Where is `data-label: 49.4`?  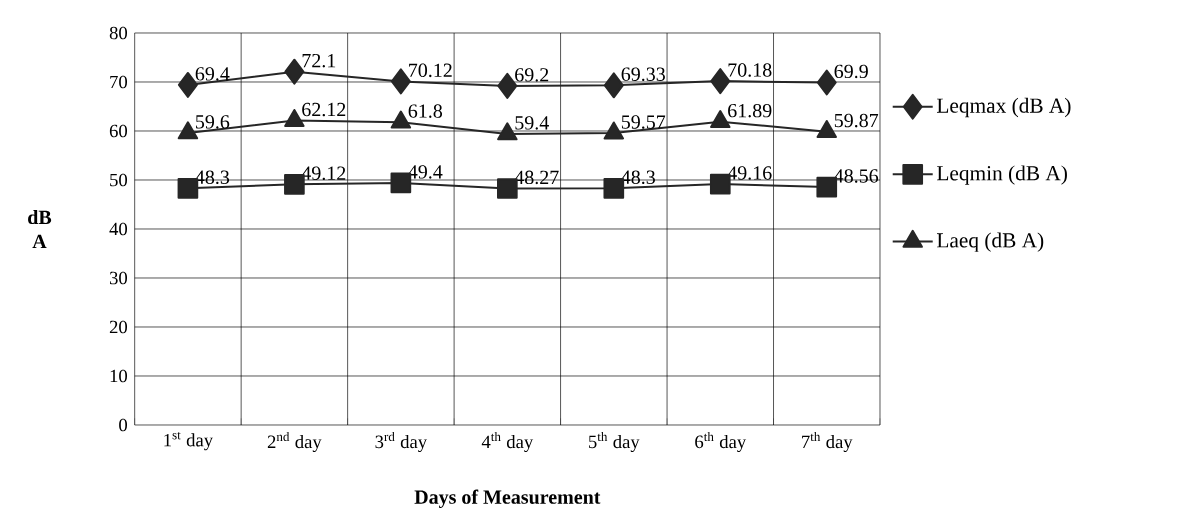 data-label: 49.4 is located at coordinates (425, 172).